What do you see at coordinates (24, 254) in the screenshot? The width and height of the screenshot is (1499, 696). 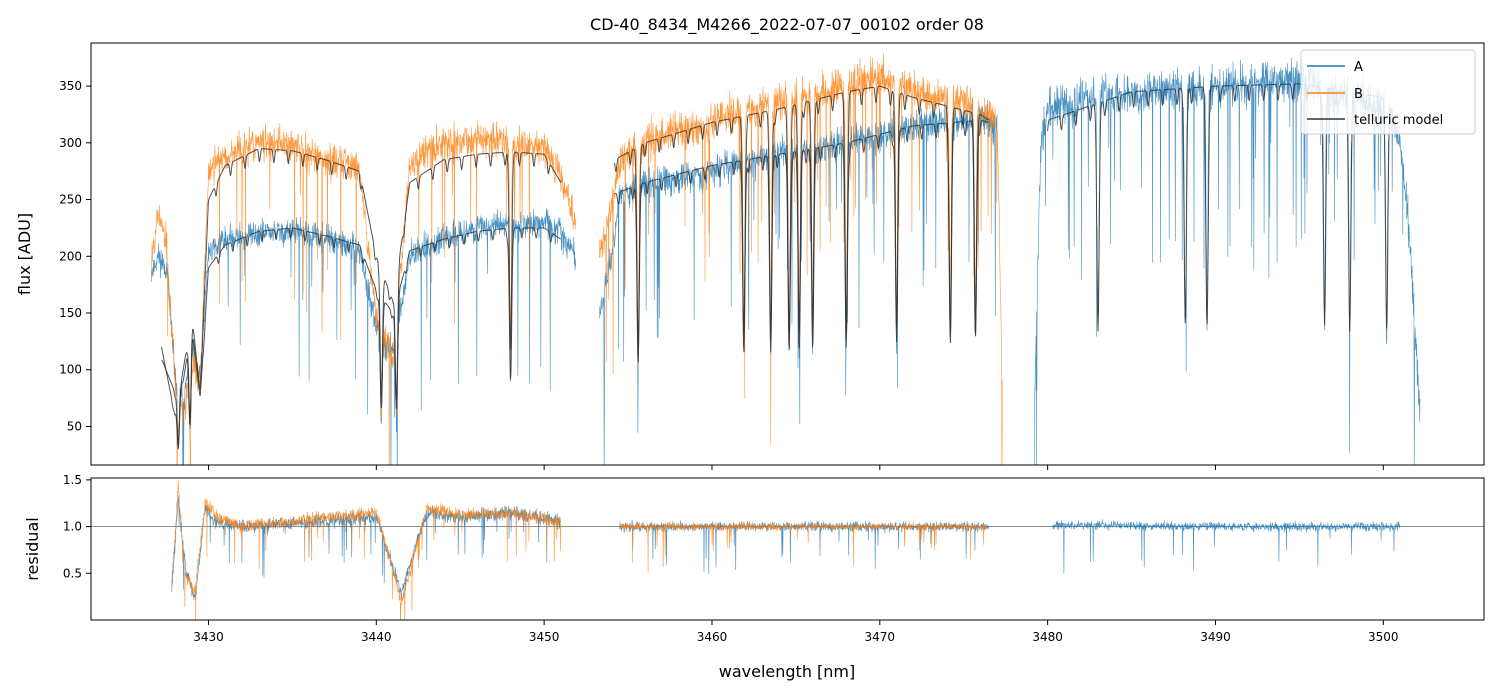 I see `flux-y-axis-label: flux [ADU]` at bounding box center [24, 254].